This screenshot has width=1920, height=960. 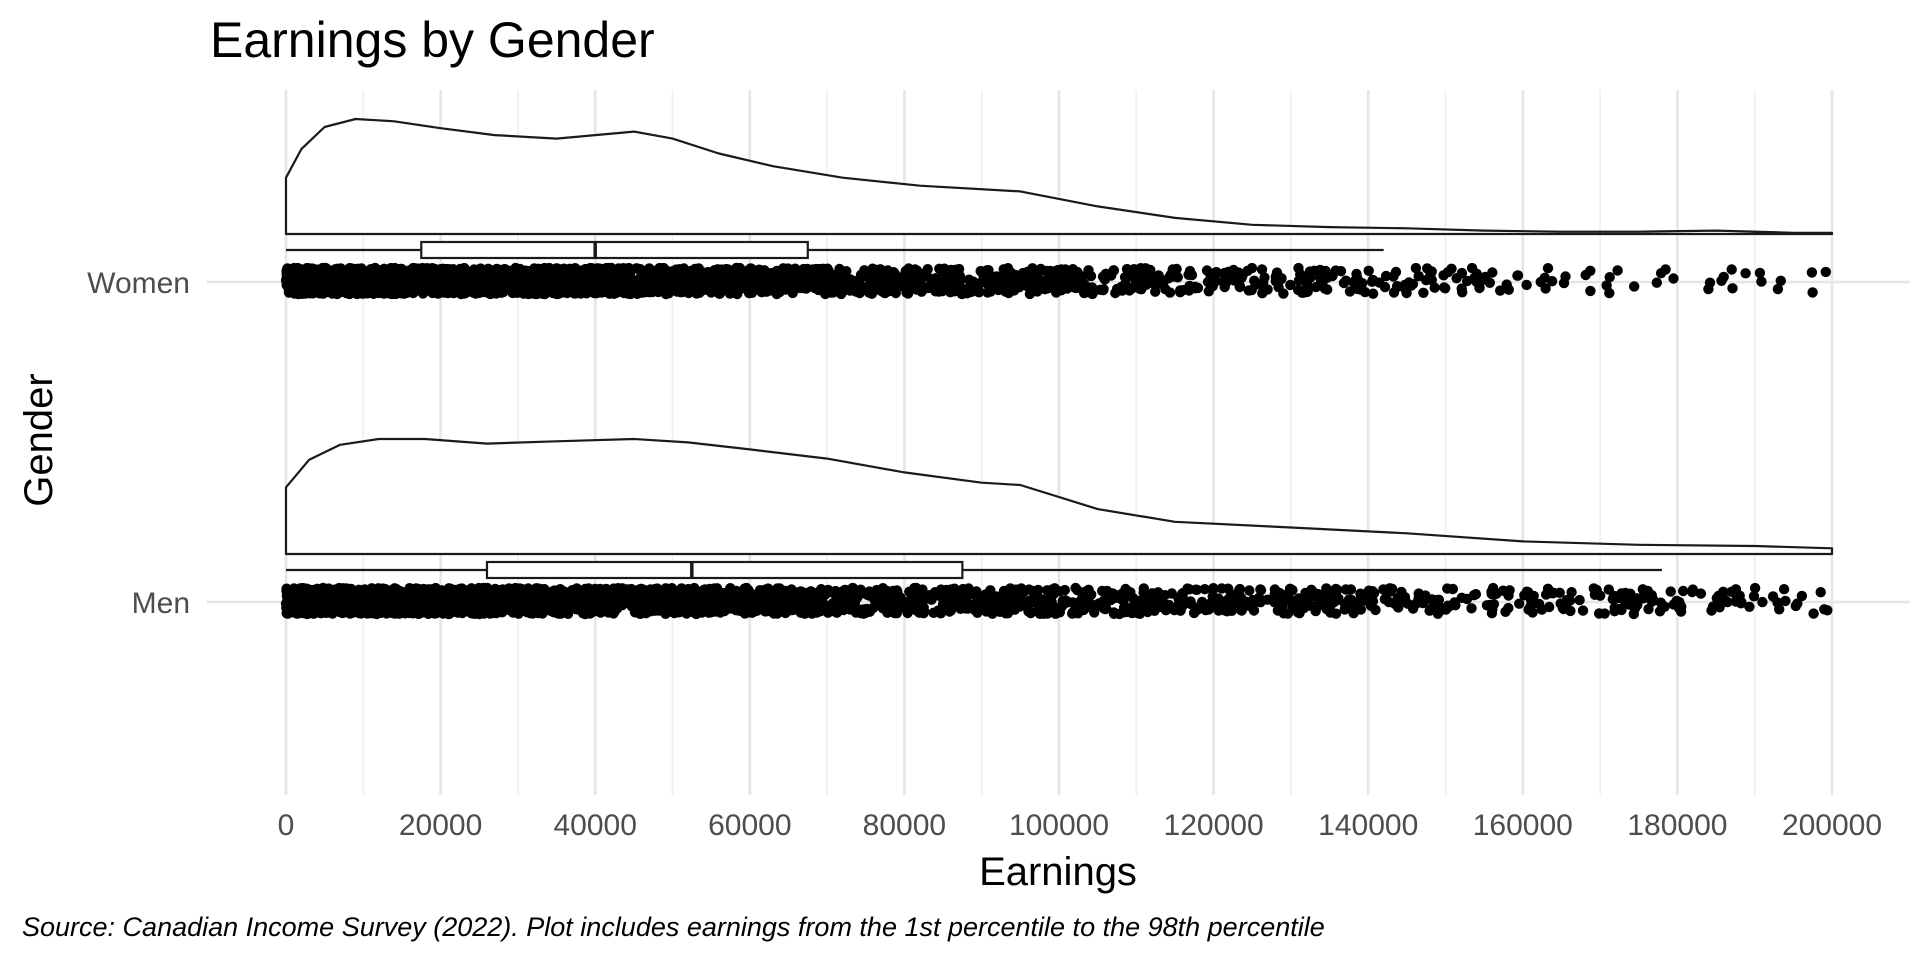 What do you see at coordinates (1059, 496) in the screenshot?
I see `density-cloud-men` at bounding box center [1059, 496].